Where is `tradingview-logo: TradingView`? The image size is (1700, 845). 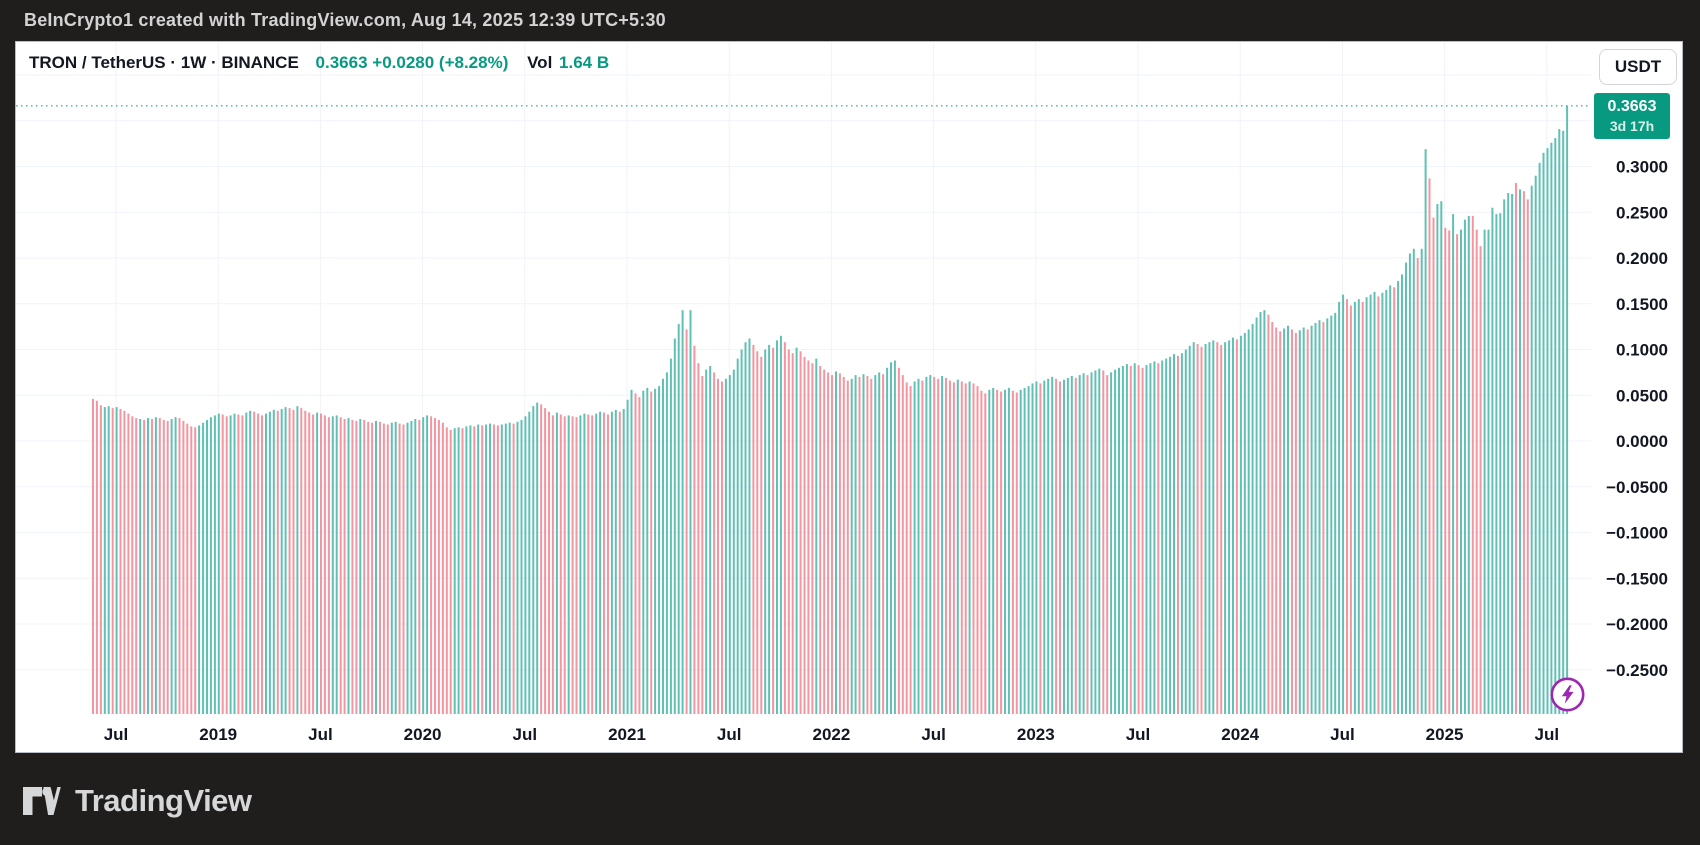
tradingview-logo: TradingView is located at coordinates (137, 801).